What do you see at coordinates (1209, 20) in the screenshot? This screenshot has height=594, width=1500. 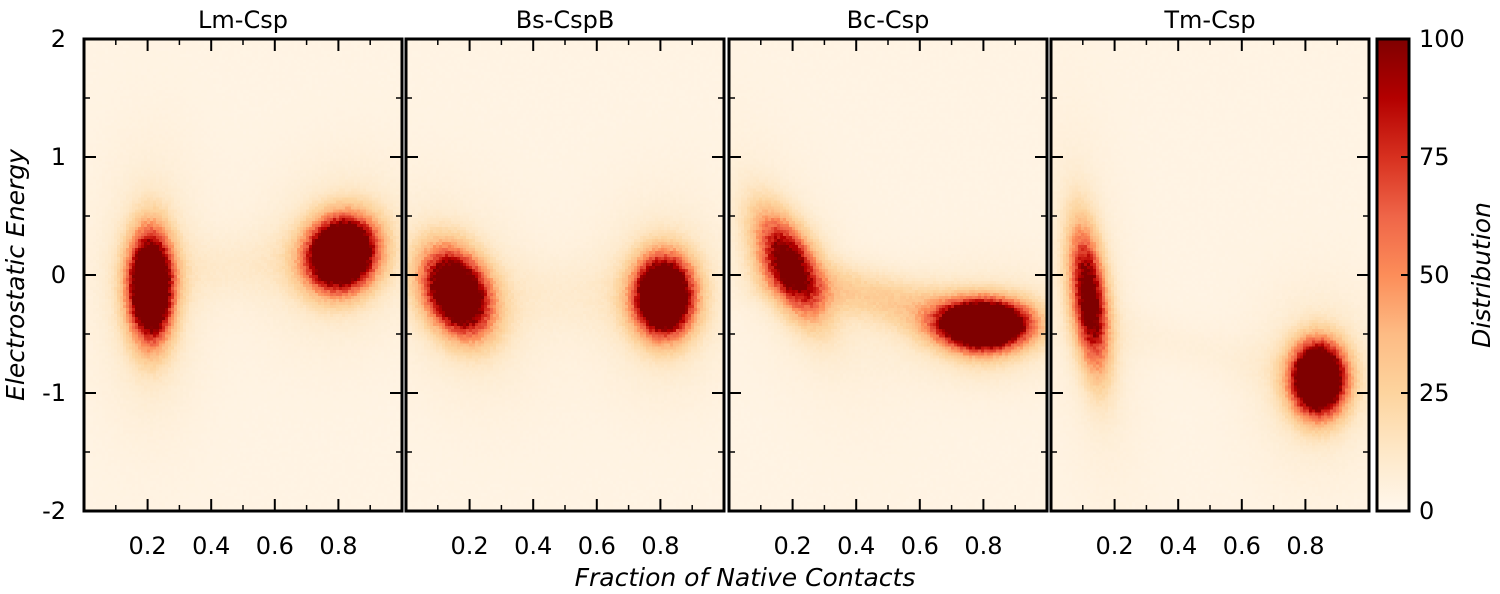 I see `panel-title: Tm-Csp` at bounding box center [1209, 20].